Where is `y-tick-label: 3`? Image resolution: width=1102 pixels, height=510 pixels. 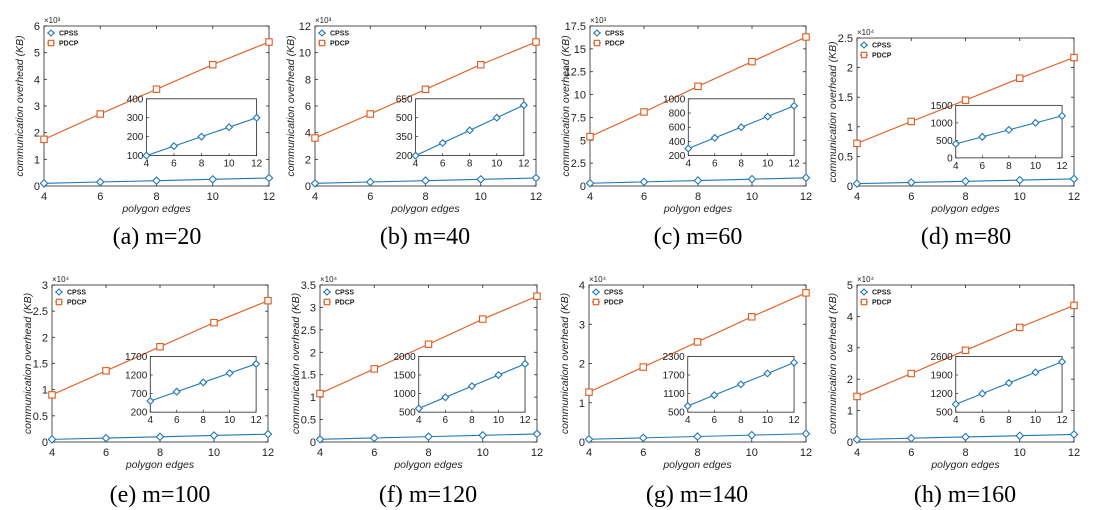 y-tick-label: 3 is located at coordinates (313, 308).